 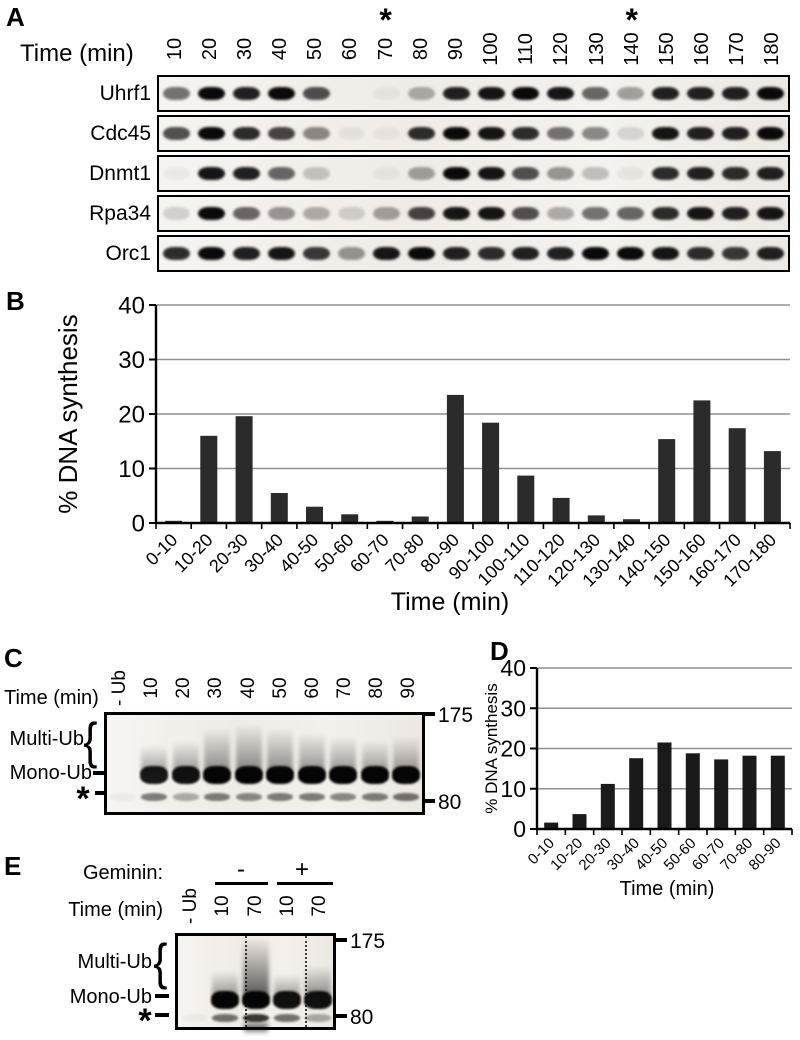 I want to click on panel-a-lane-label: 30, so click(x=244, y=49).